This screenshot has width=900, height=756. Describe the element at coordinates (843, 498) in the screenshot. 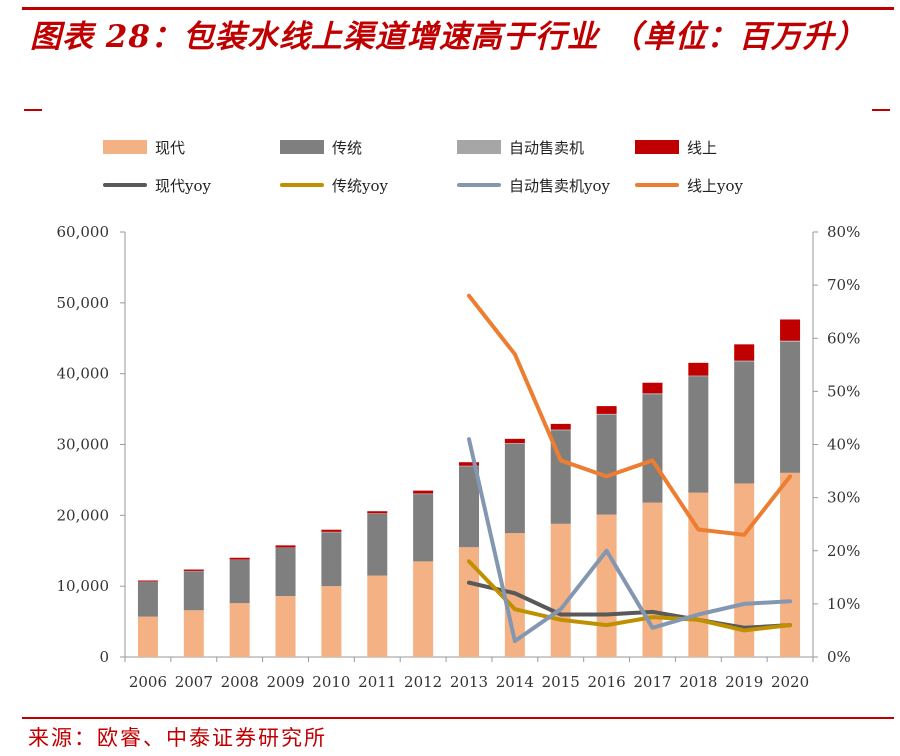

I see `right-tick-label: 30%` at that location.